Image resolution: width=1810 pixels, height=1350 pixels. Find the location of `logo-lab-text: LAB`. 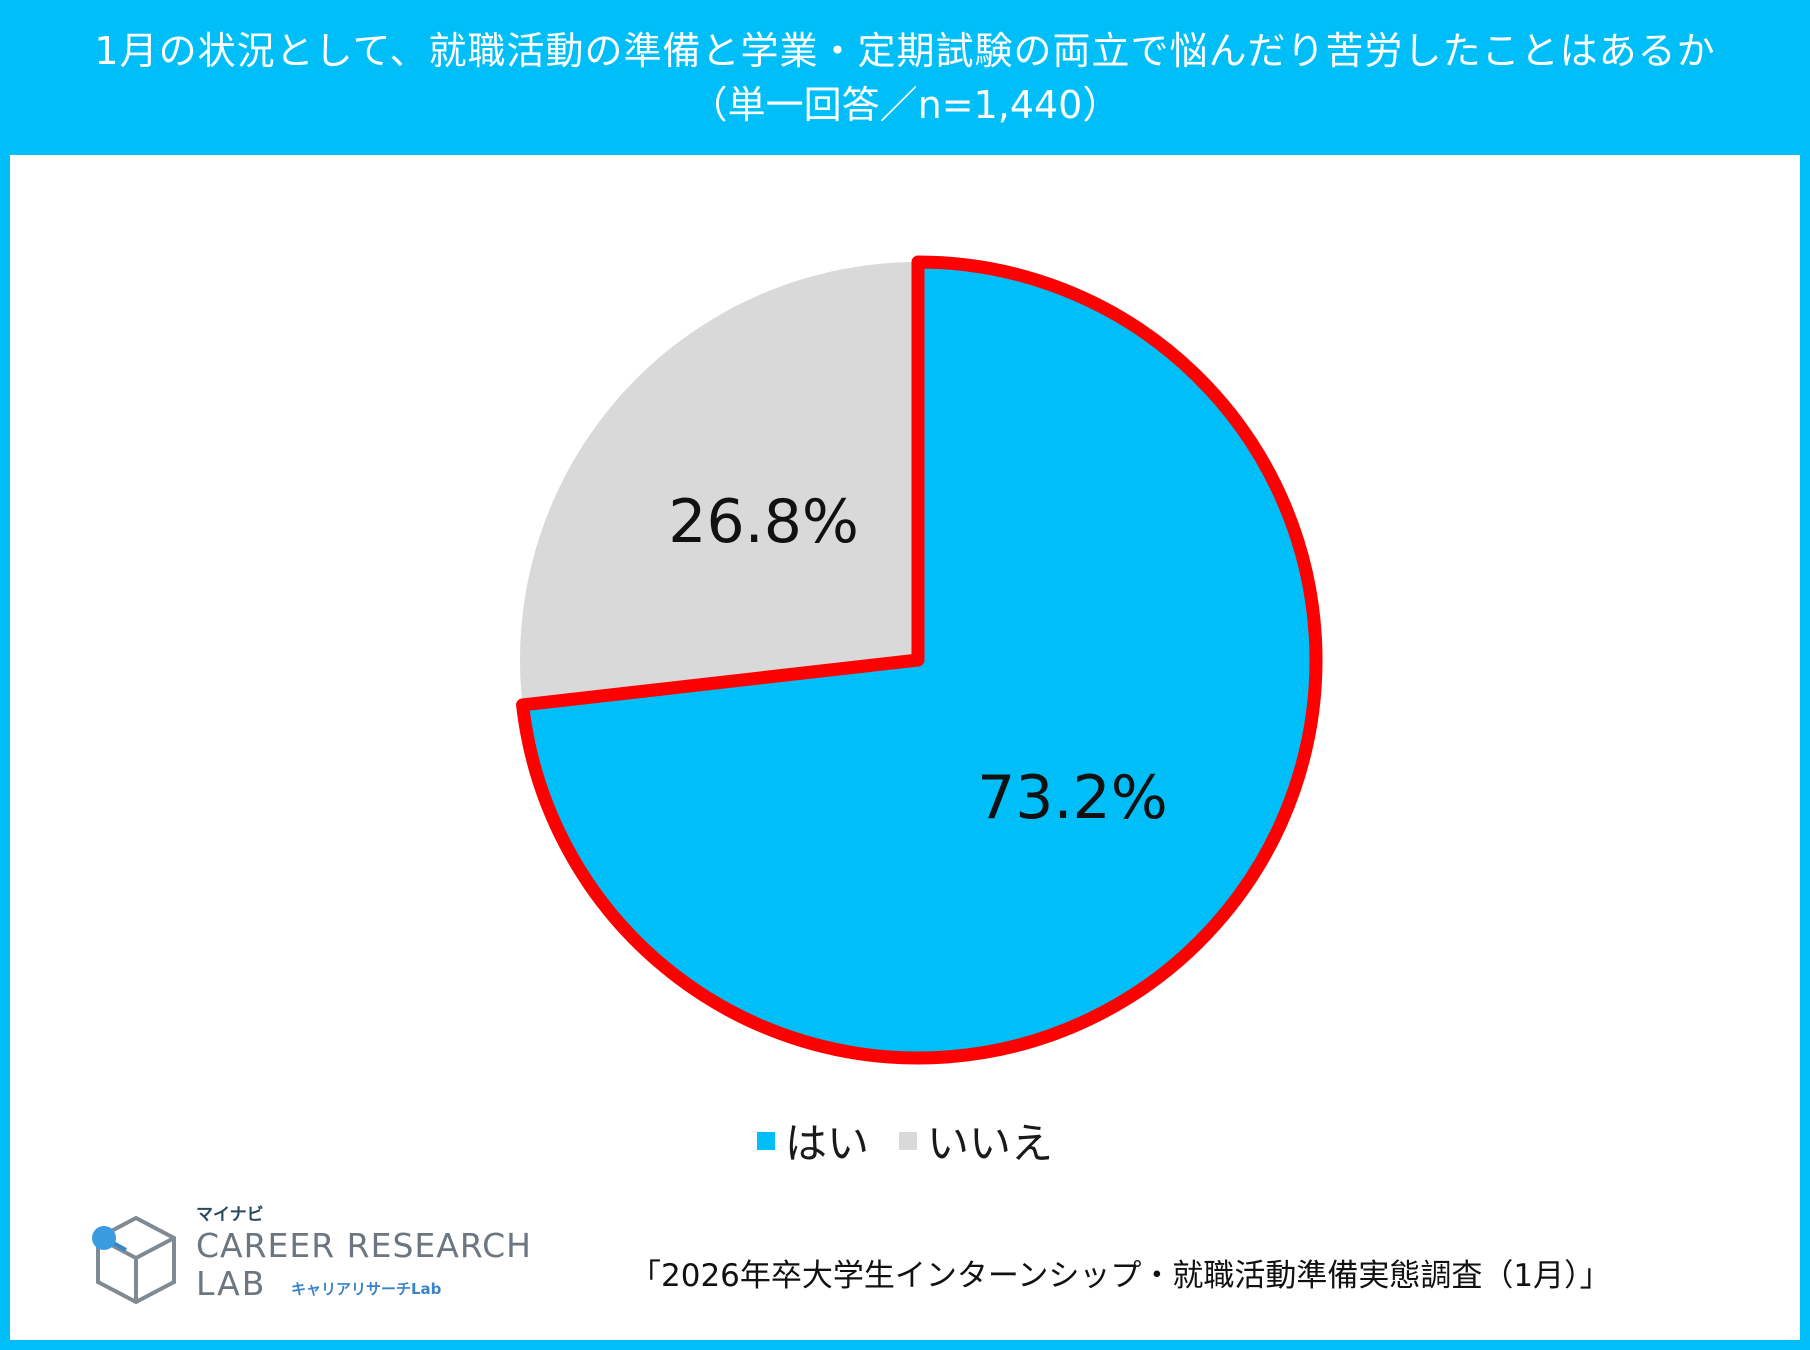

logo-lab-text: LAB is located at coordinates (231, 1283).